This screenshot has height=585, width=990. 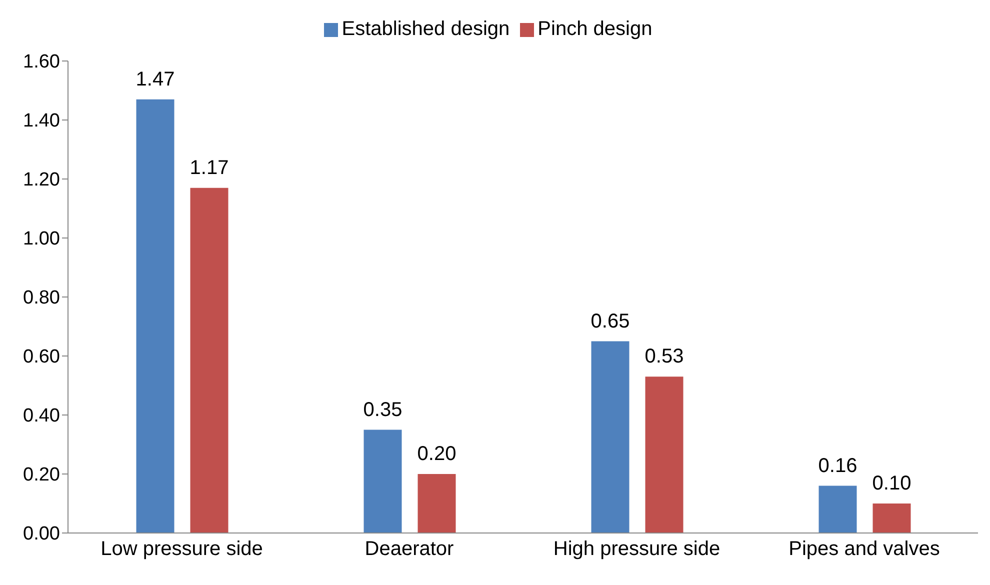 I want to click on legend-label: Established design, so click(x=426, y=29).